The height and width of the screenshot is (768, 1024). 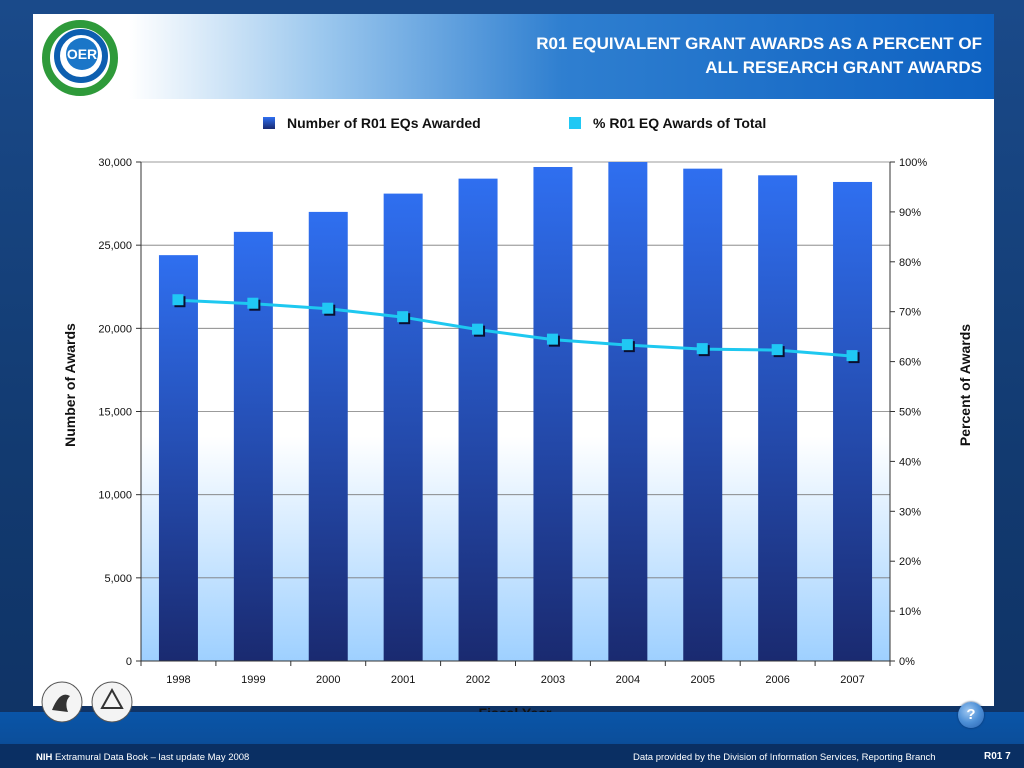 I want to click on legend-label-bars: Number of R01 EQs Awarded, so click(x=384, y=123).